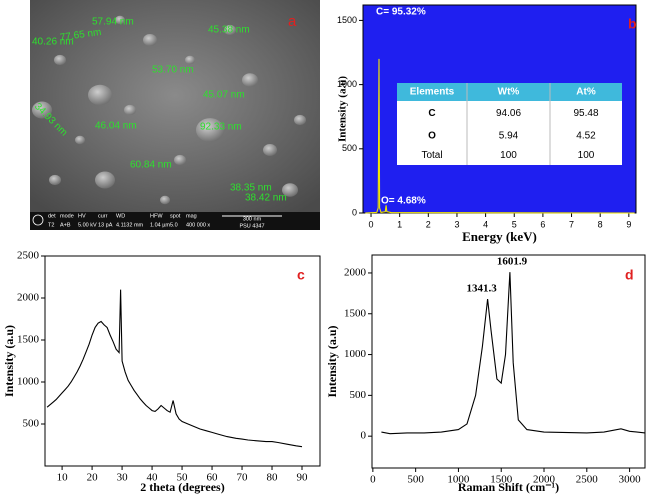 This screenshot has height=495, width=653. What do you see at coordinates (103, 216) in the screenshot?
I see `sem-info-header: curr` at bounding box center [103, 216].